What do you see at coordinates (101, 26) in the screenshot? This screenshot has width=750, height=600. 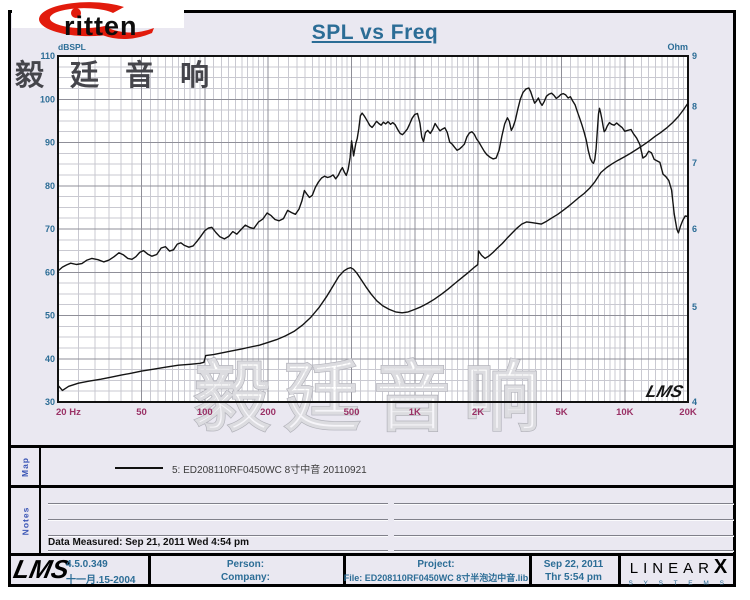 I see `brand-name: ritten` at bounding box center [101, 26].